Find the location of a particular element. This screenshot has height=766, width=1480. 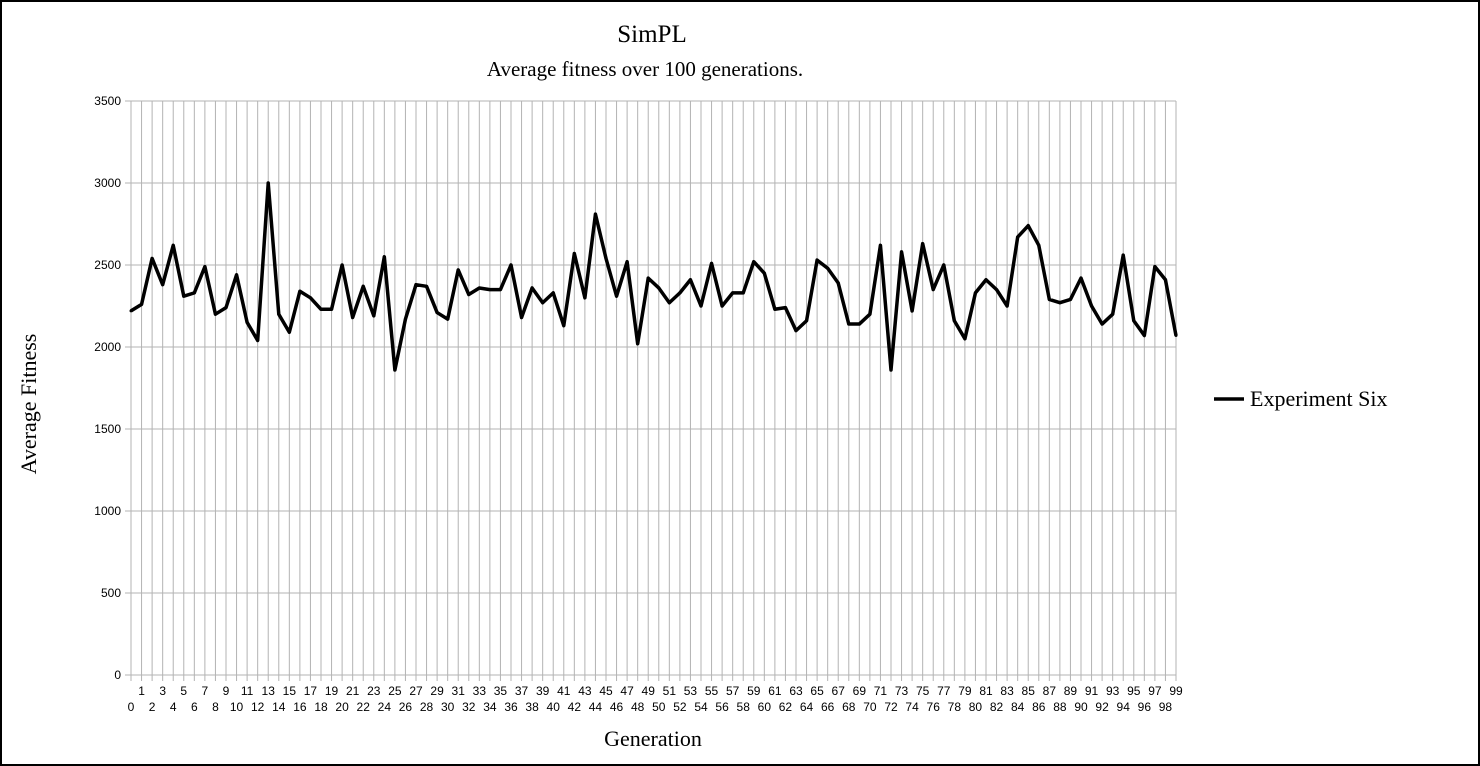

x-tick-label: 82 is located at coordinates (997, 707).